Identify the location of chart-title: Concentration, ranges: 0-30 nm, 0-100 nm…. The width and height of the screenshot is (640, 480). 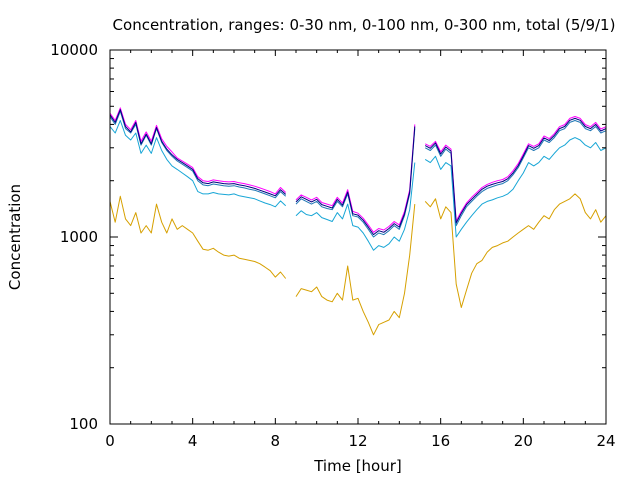
(364, 25).